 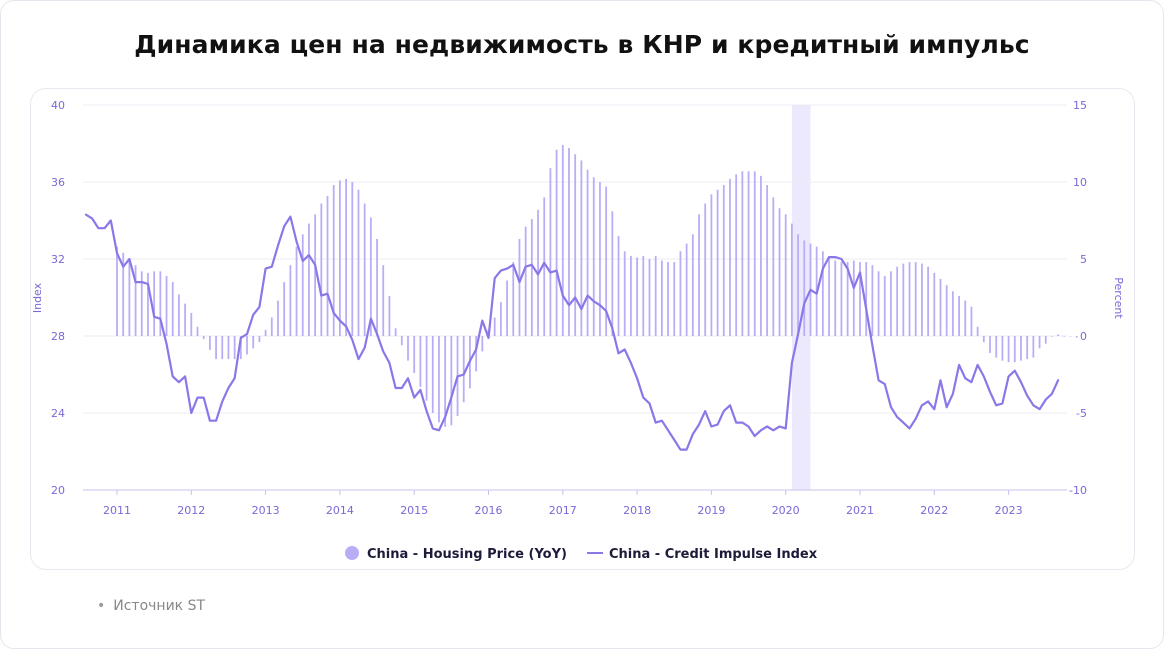 What do you see at coordinates (1009, 510) in the screenshot?
I see `x-tick-label: 2023` at bounding box center [1009, 510].